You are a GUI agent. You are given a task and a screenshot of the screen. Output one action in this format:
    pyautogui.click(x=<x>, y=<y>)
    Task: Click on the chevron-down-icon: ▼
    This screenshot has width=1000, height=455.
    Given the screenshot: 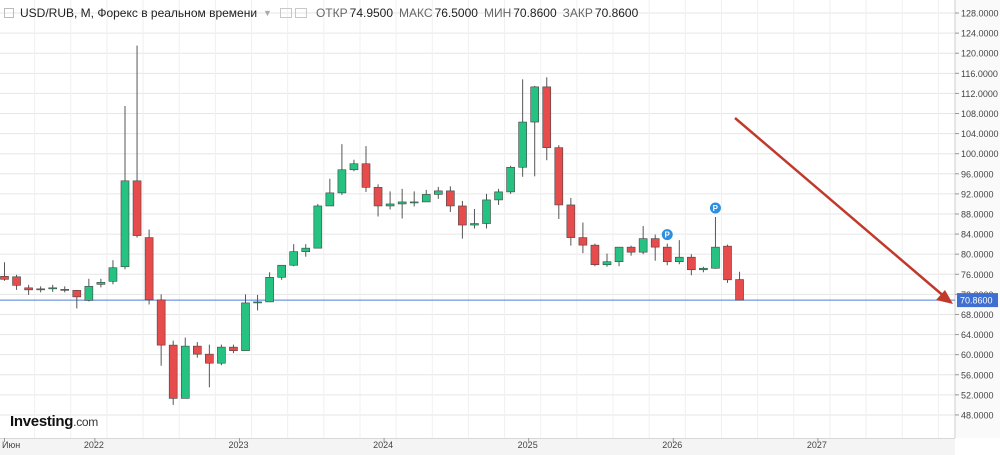 What is the action you would take?
    pyautogui.click(x=267, y=13)
    